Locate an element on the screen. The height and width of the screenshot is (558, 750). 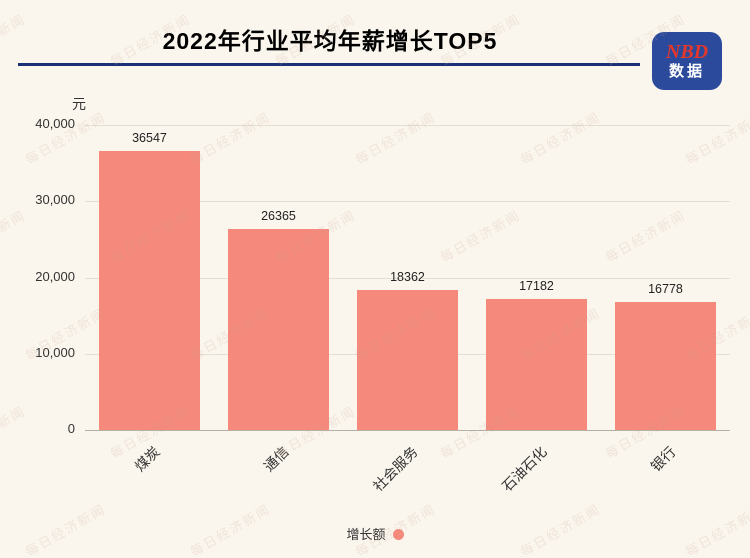
bar-value-label: 36547 is located at coordinates (149, 138).